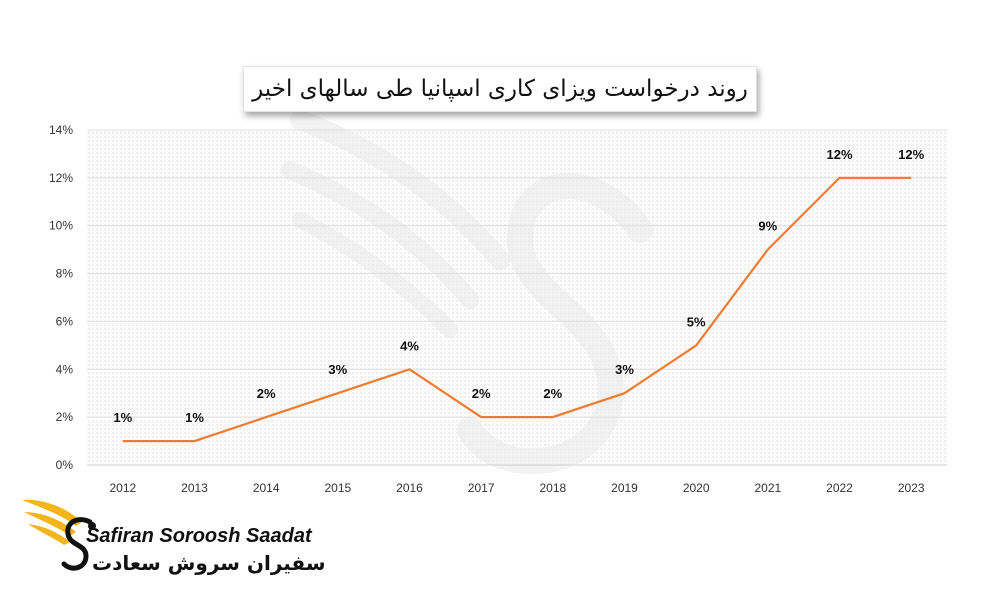  Describe the element at coordinates (65, 274) in the screenshot. I see `y-tick-label: 8%` at that location.